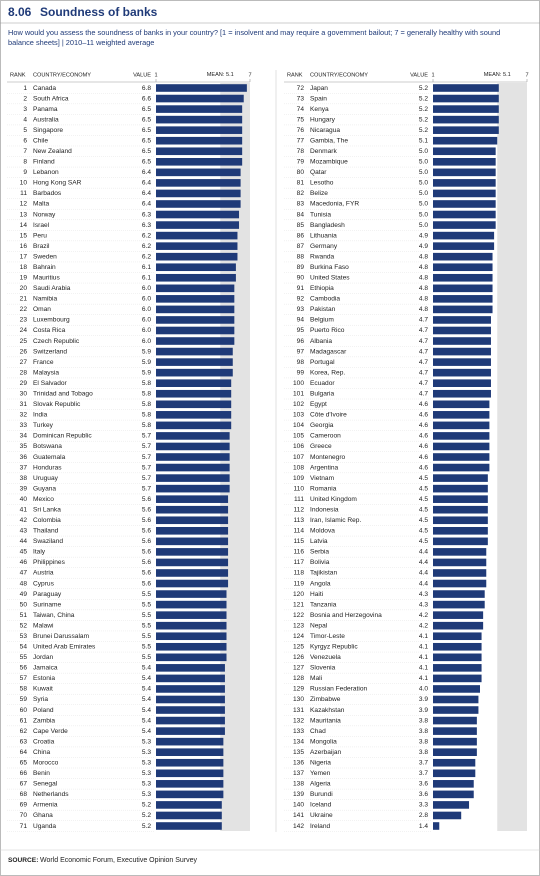 Image resolution: width=540 pixels, height=876 pixels. Describe the element at coordinates (320, 583) in the screenshot. I see `country: Angola` at that location.